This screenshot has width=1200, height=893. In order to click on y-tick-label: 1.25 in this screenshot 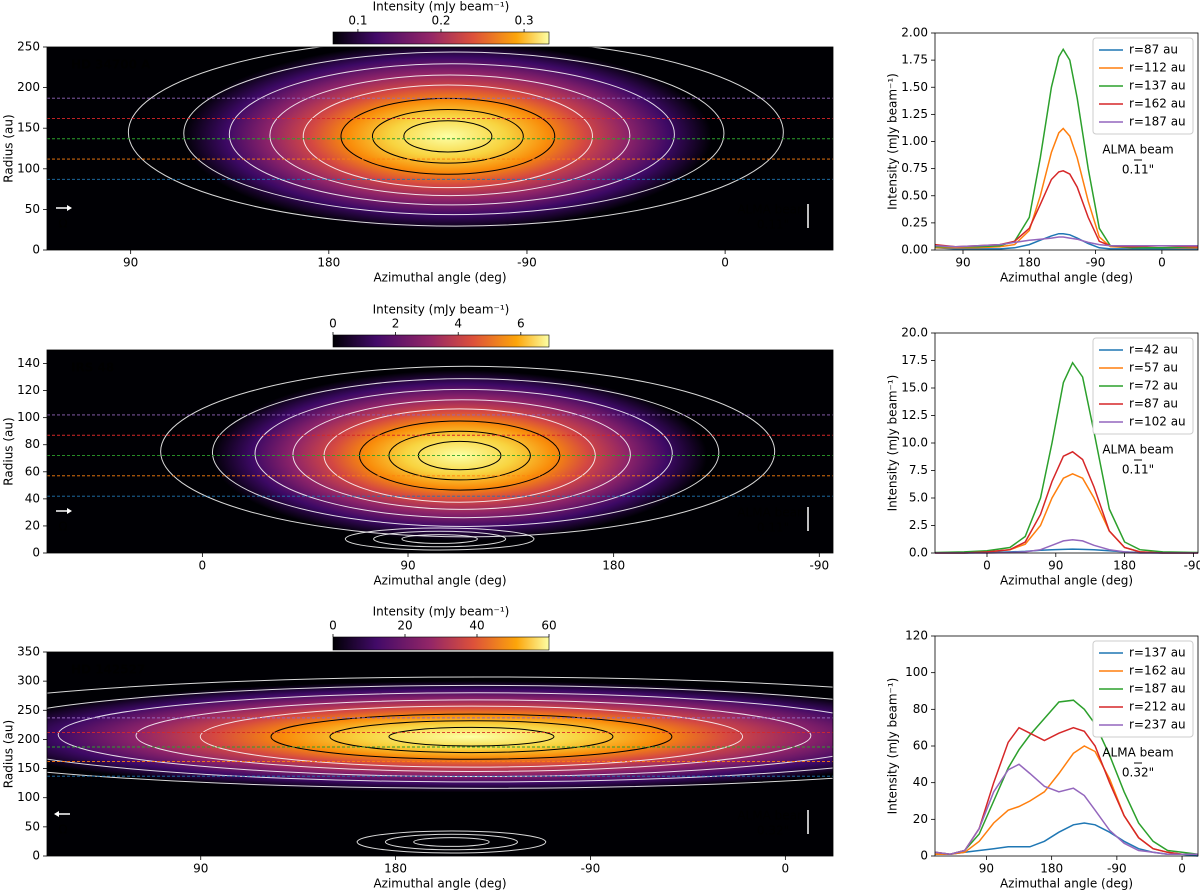, I will do `click(914, 114)`.